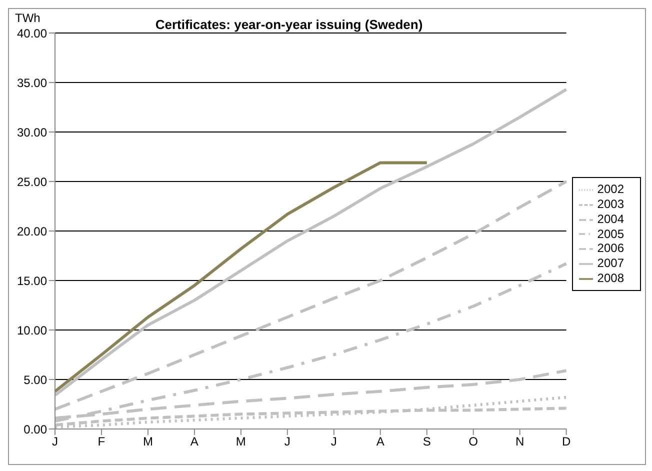  I want to click on y-tick-label: 20.00, so click(32, 231).